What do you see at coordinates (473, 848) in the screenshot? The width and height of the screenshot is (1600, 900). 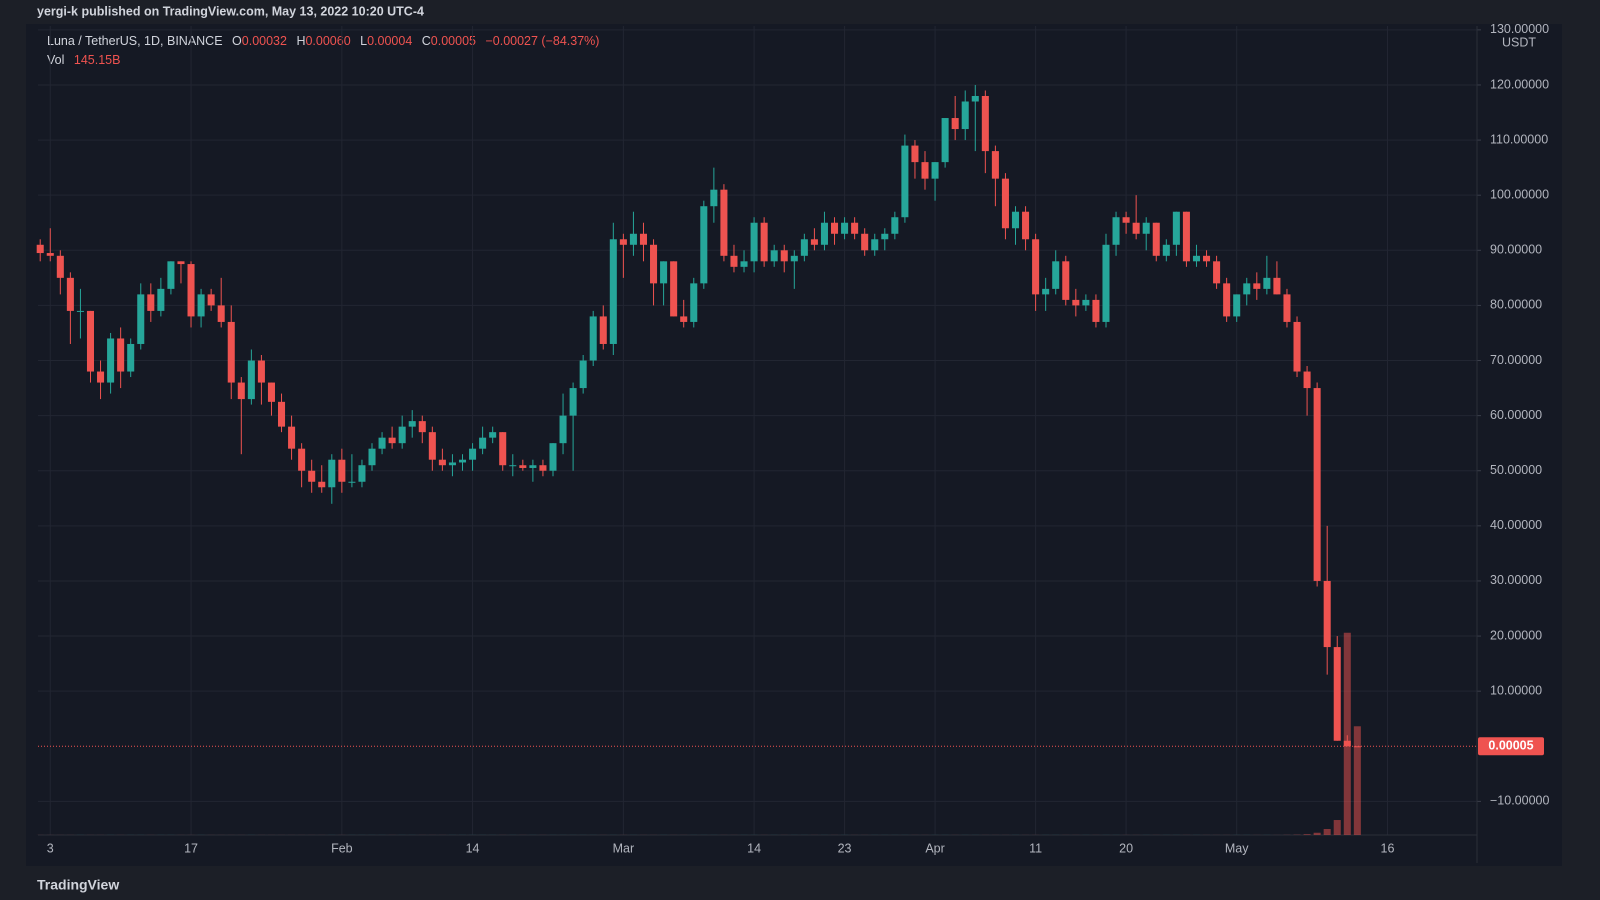 I see `x-tick-label: 14` at bounding box center [473, 848].